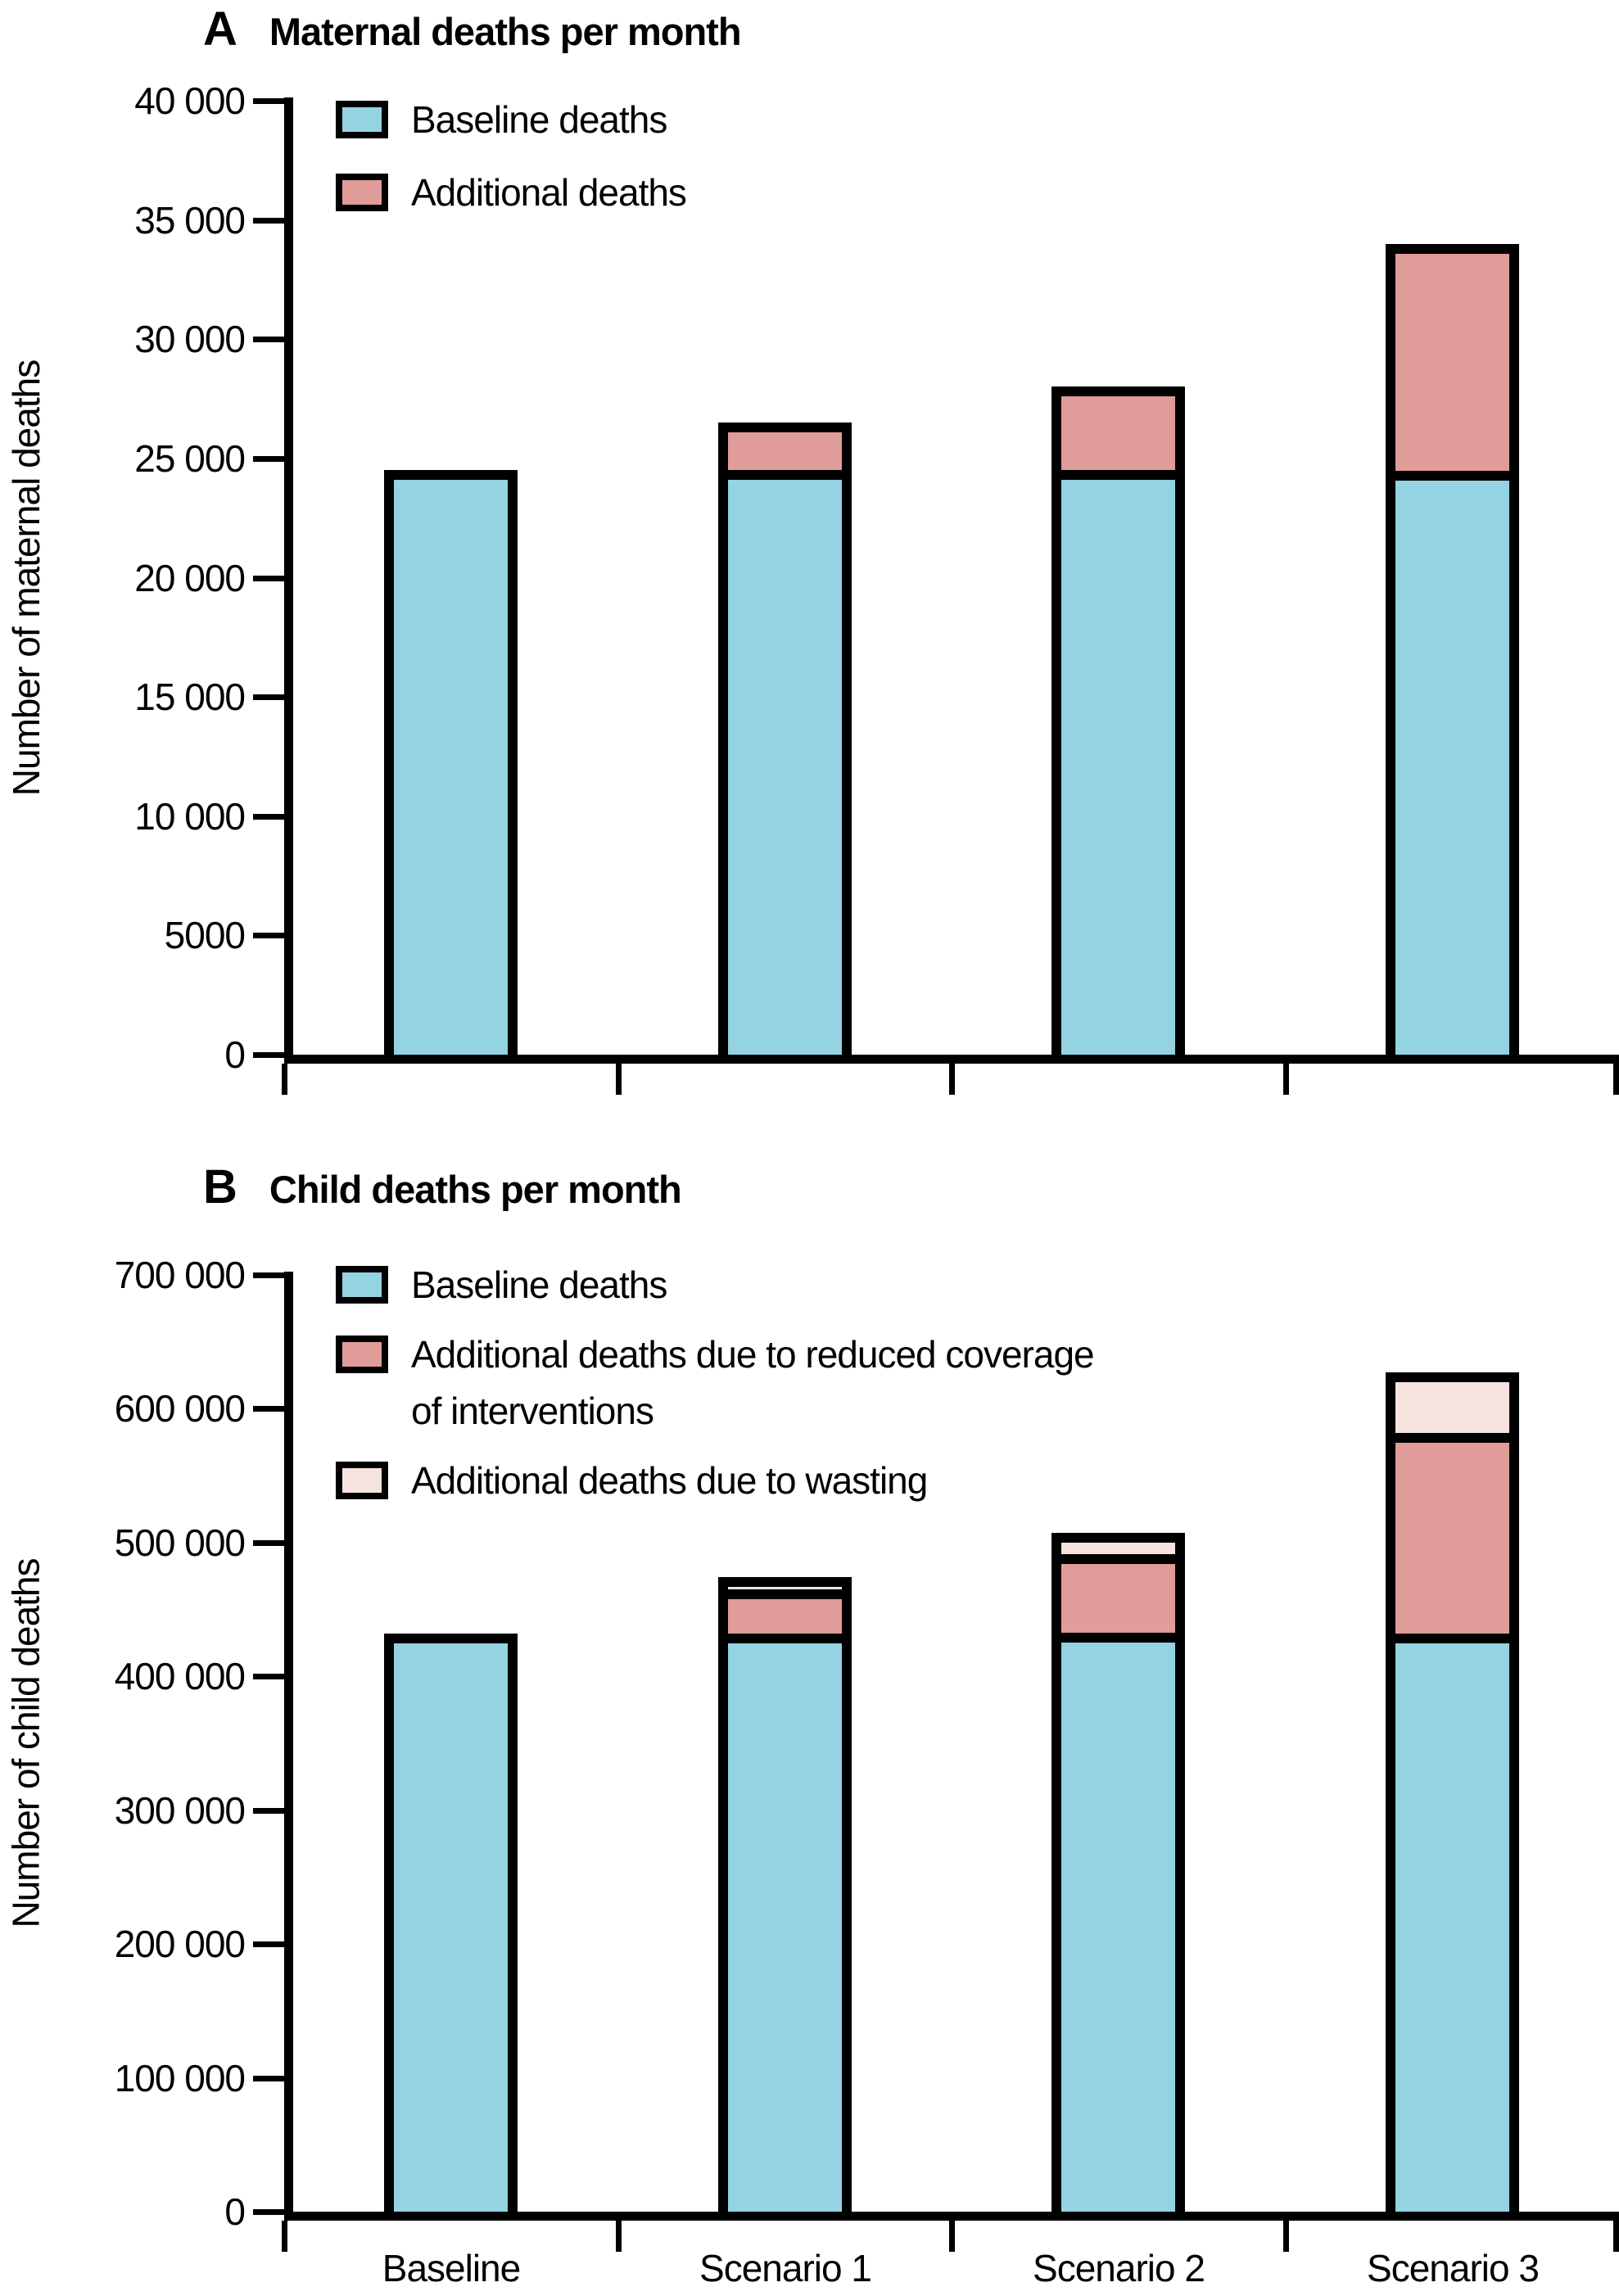 Image resolution: width=1619 pixels, height=2296 pixels. Describe the element at coordinates (26, 1743) in the screenshot. I see `panel-b-y-axis-label: Number of child deaths` at that location.